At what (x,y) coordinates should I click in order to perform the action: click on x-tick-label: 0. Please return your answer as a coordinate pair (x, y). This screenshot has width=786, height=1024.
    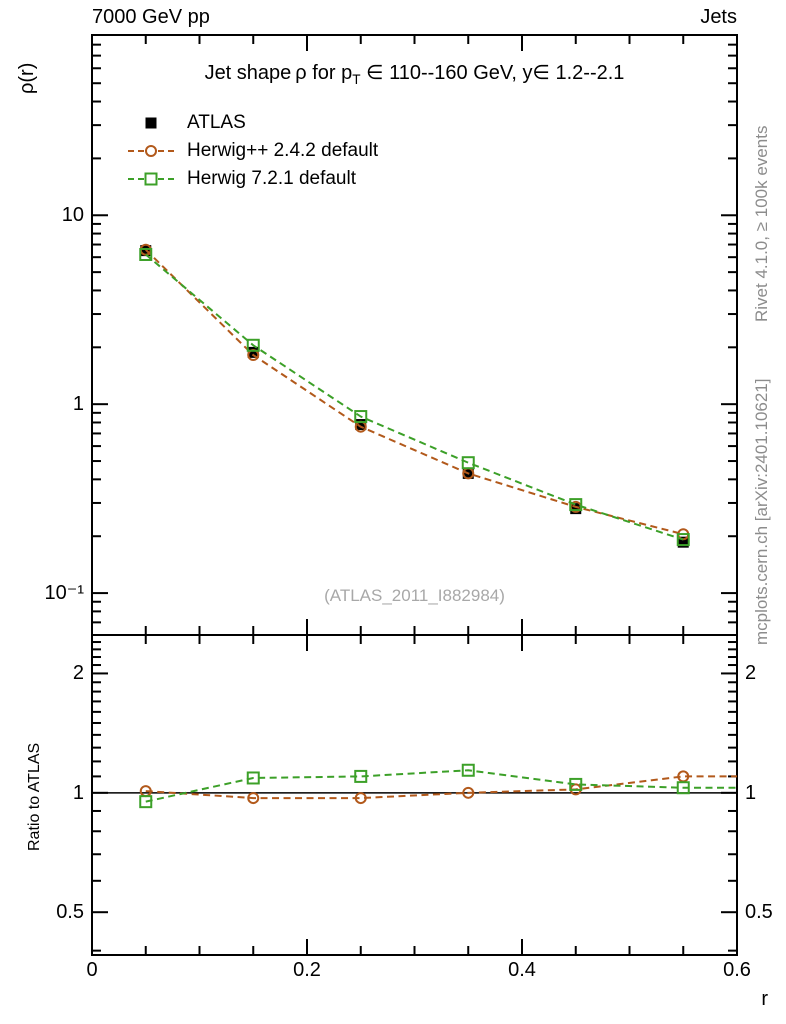
    Looking at the image, I should click on (92, 970).